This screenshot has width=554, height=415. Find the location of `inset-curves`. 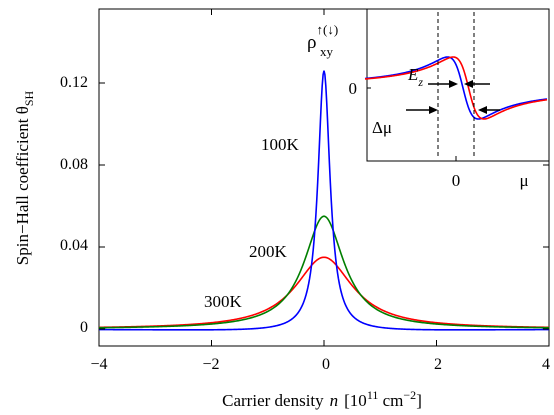

inset-curves is located at coordinates (456, 88).